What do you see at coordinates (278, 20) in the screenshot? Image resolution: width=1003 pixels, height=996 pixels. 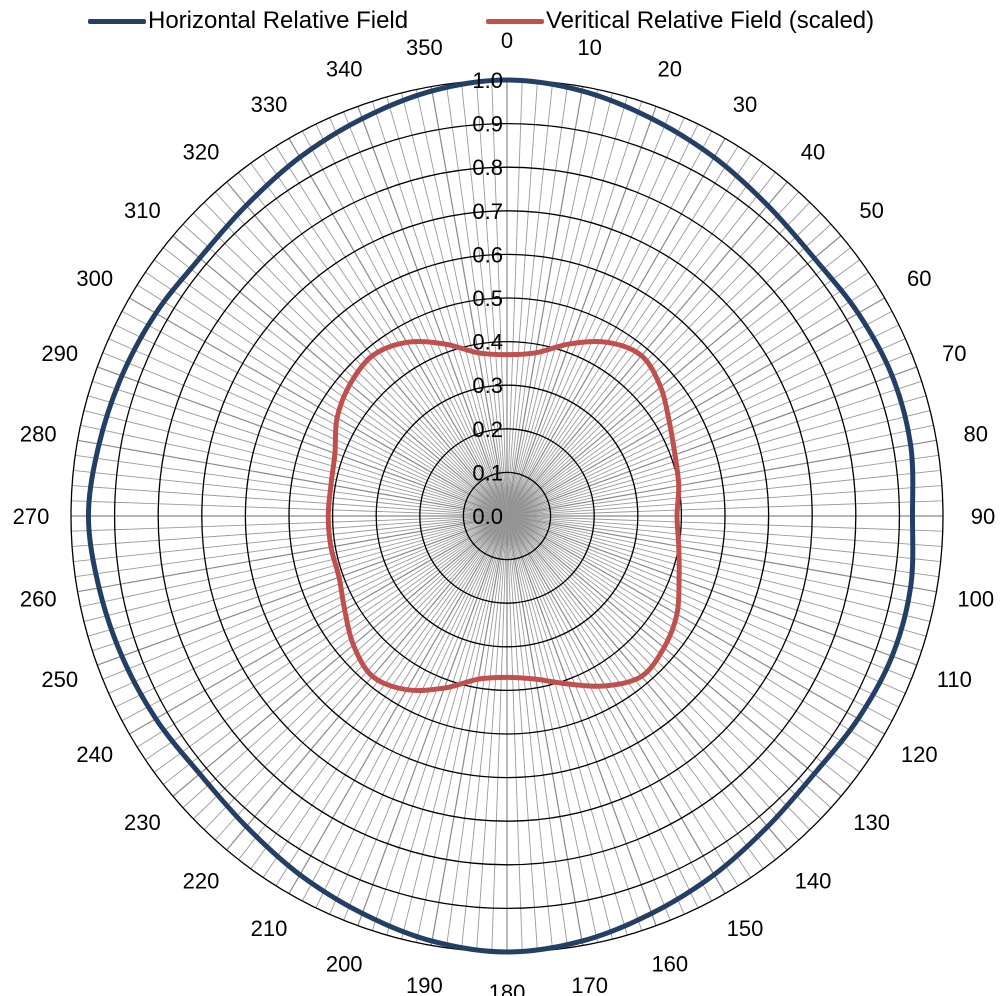 I see `legend-label-horizontal: Horizontal Relative Field` at bounding box center [278, 20].